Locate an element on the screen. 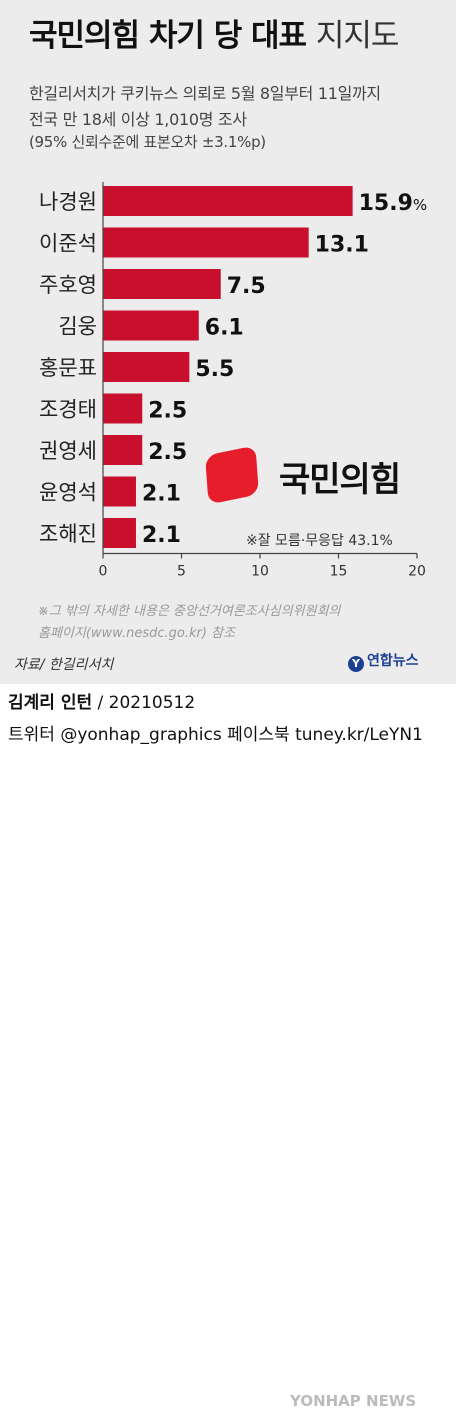  category-label: 조해진 is located at coordinates (68, 534).